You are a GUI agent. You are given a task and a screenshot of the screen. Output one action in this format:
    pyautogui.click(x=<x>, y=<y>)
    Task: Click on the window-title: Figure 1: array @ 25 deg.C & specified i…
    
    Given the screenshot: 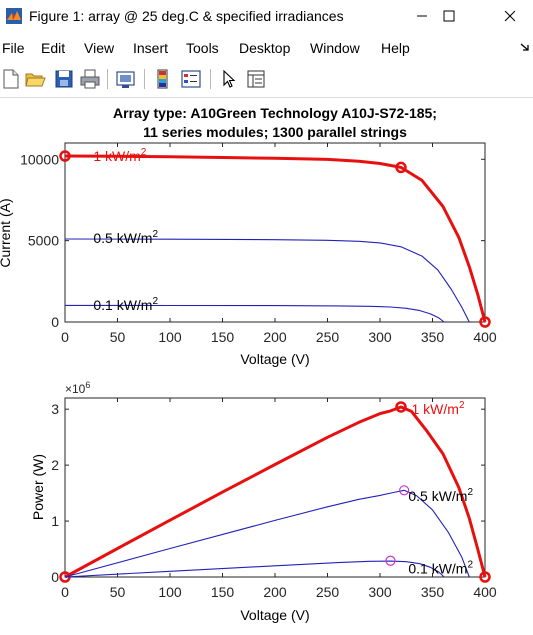 What is the action you would take?
    pyautogui.click(x=186, y=15)
    